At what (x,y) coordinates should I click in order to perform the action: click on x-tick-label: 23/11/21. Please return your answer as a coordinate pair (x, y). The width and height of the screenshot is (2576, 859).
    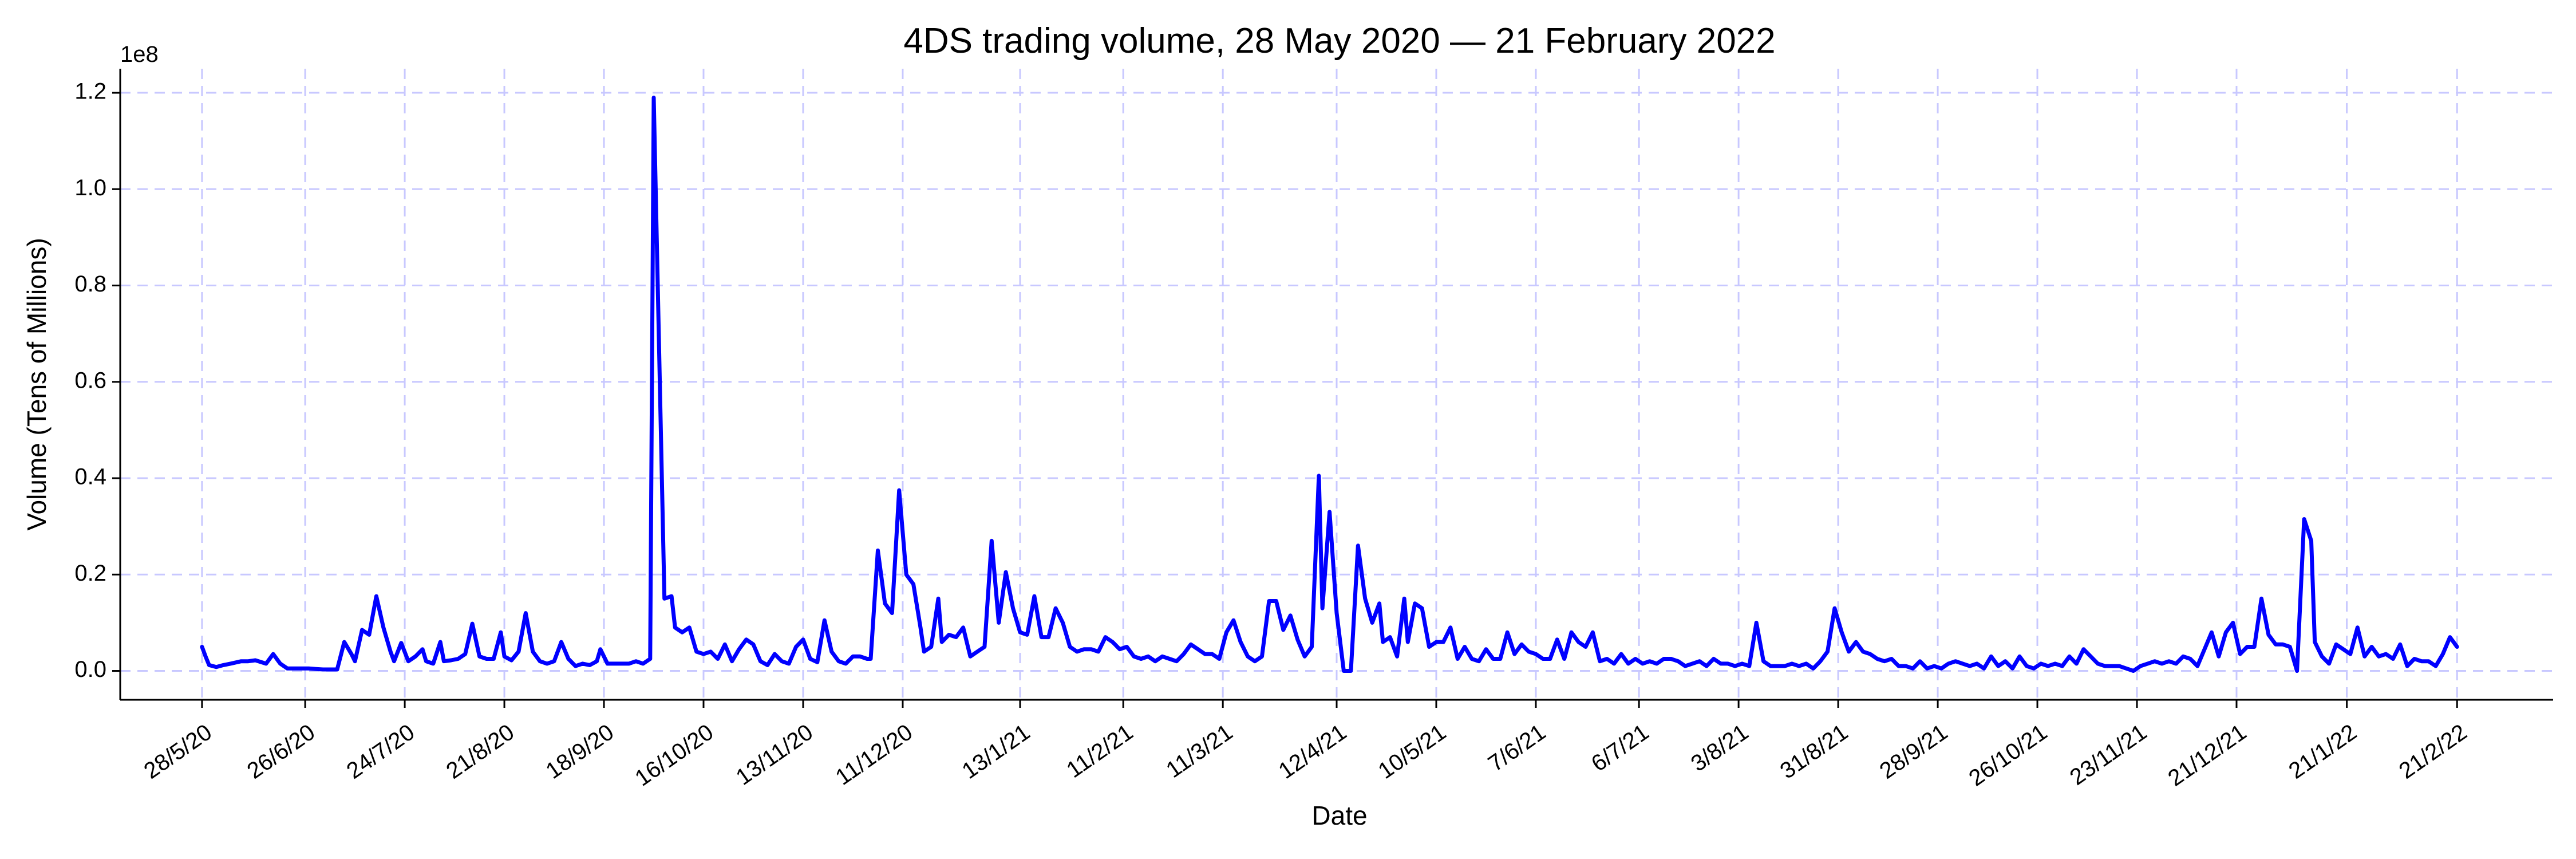
    Looking at the image, I should click on (2108, 754).